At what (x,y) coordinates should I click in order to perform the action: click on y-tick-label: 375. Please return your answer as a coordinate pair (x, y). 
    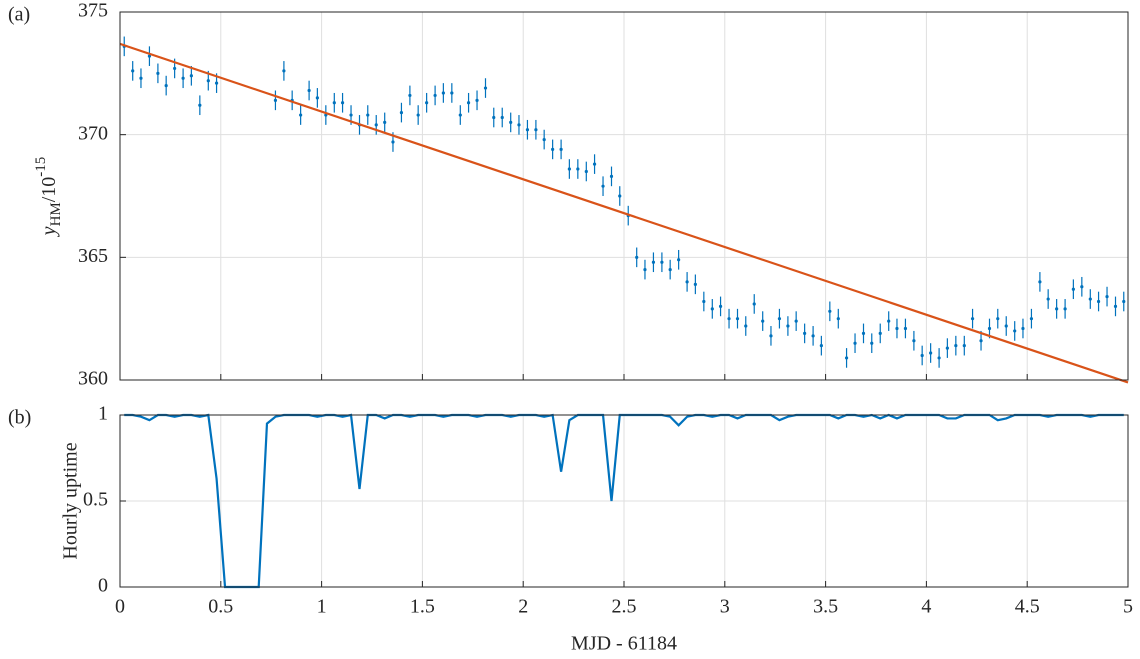
    Looking at the image, I should click on (93, 11).